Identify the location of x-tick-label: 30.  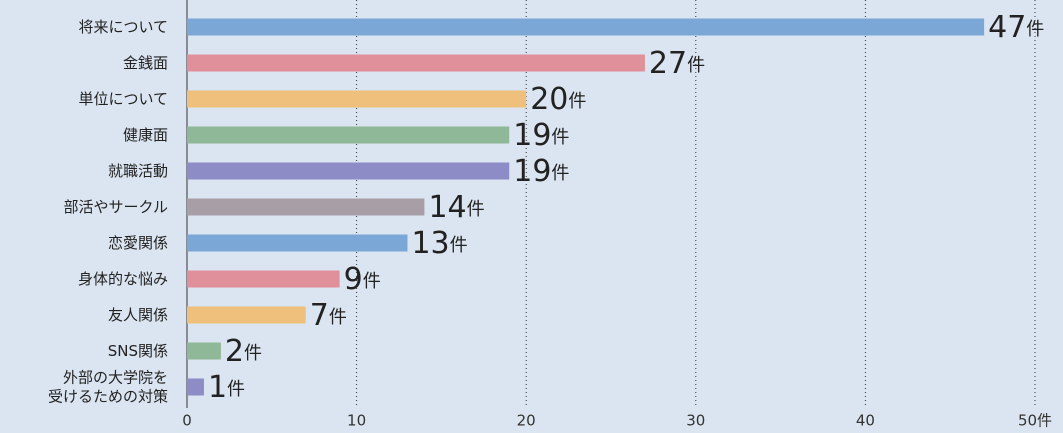
(695, 421).